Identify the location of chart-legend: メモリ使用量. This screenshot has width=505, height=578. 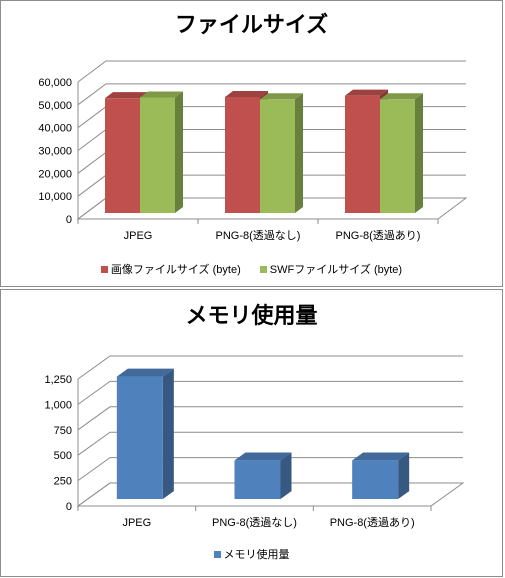
(251, 554).